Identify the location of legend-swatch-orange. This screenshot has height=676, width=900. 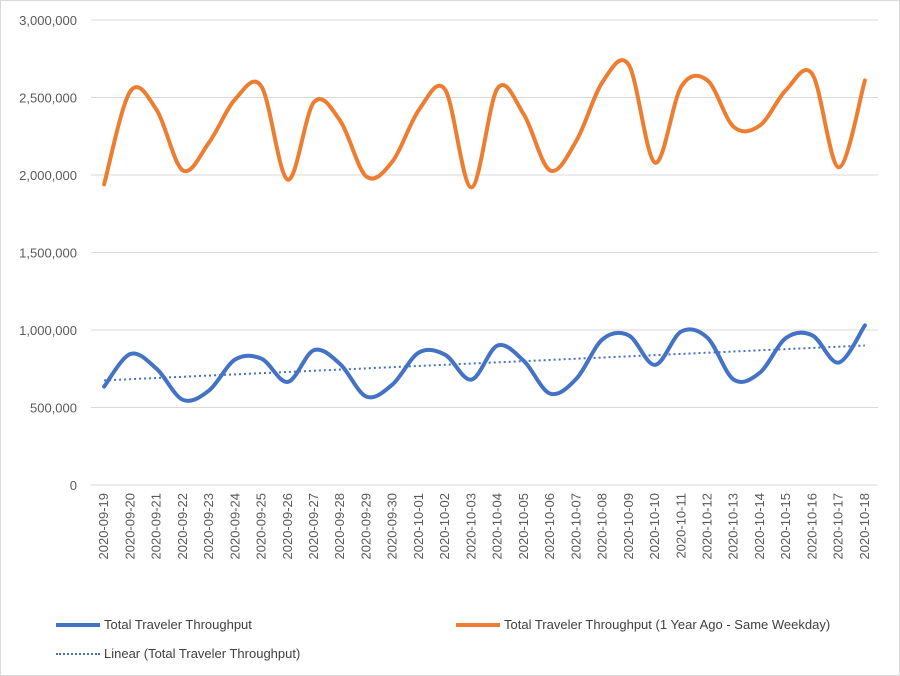
(478, 624).